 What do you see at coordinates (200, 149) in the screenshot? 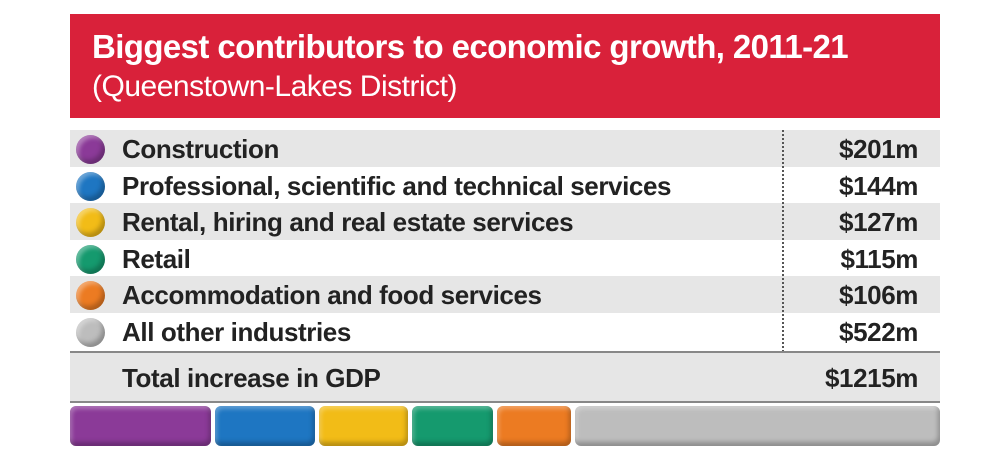
I see `row-label: Construction` at bounding box center [200, 149].